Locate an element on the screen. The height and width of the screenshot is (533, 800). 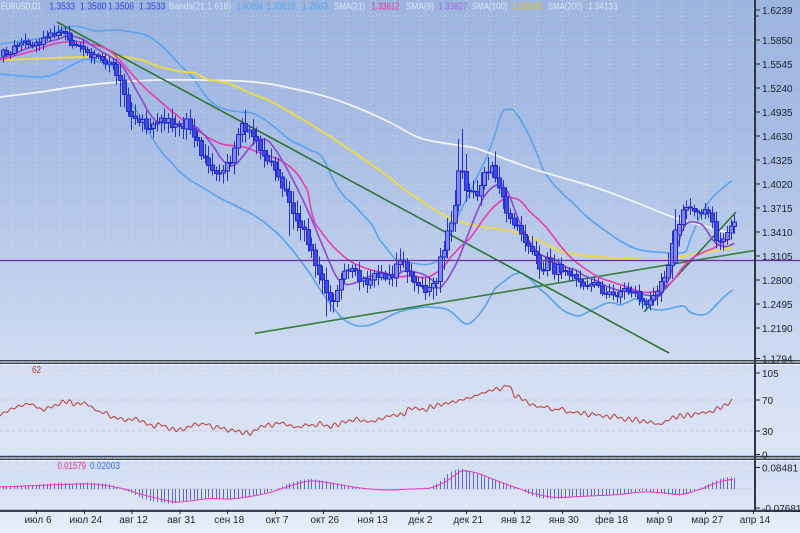
svg-text: янв 30 is located at coordinates (564, 520).